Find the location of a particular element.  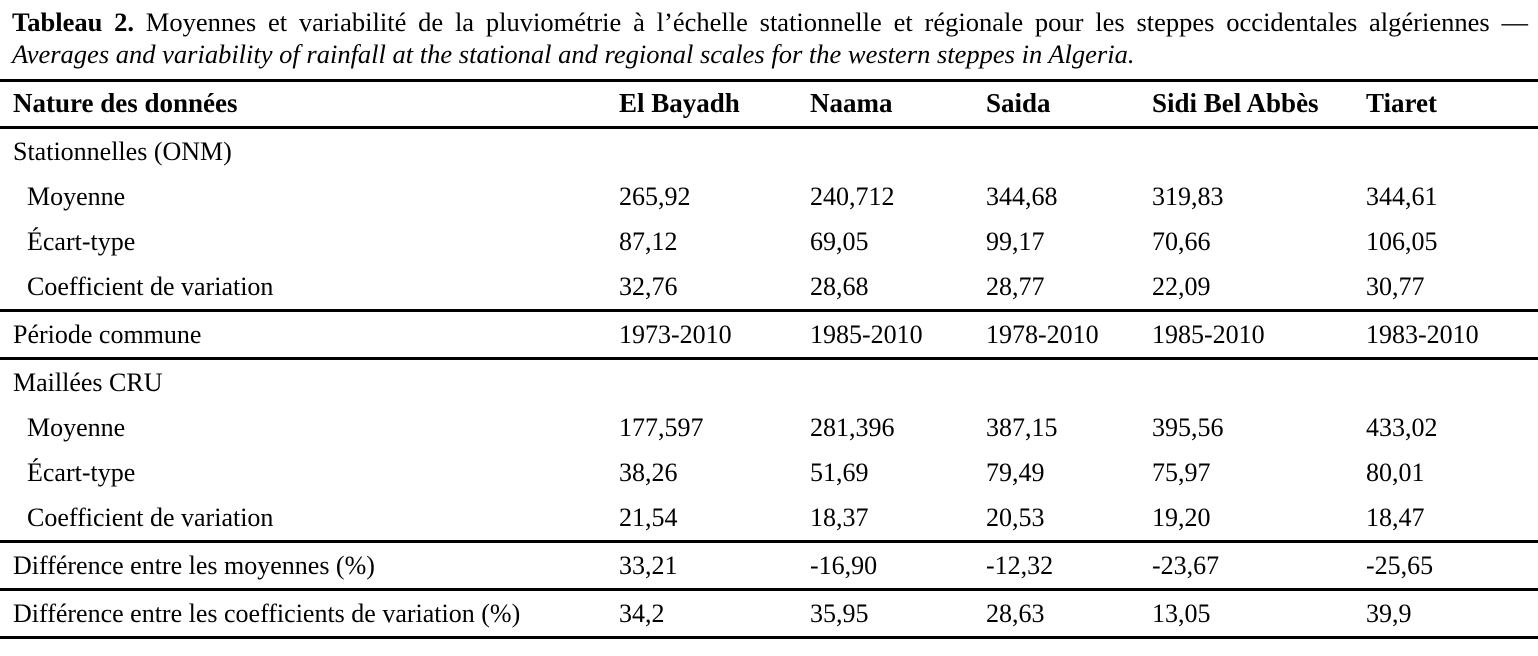

cell: 344,61 is located at coordinates (1402, 196).